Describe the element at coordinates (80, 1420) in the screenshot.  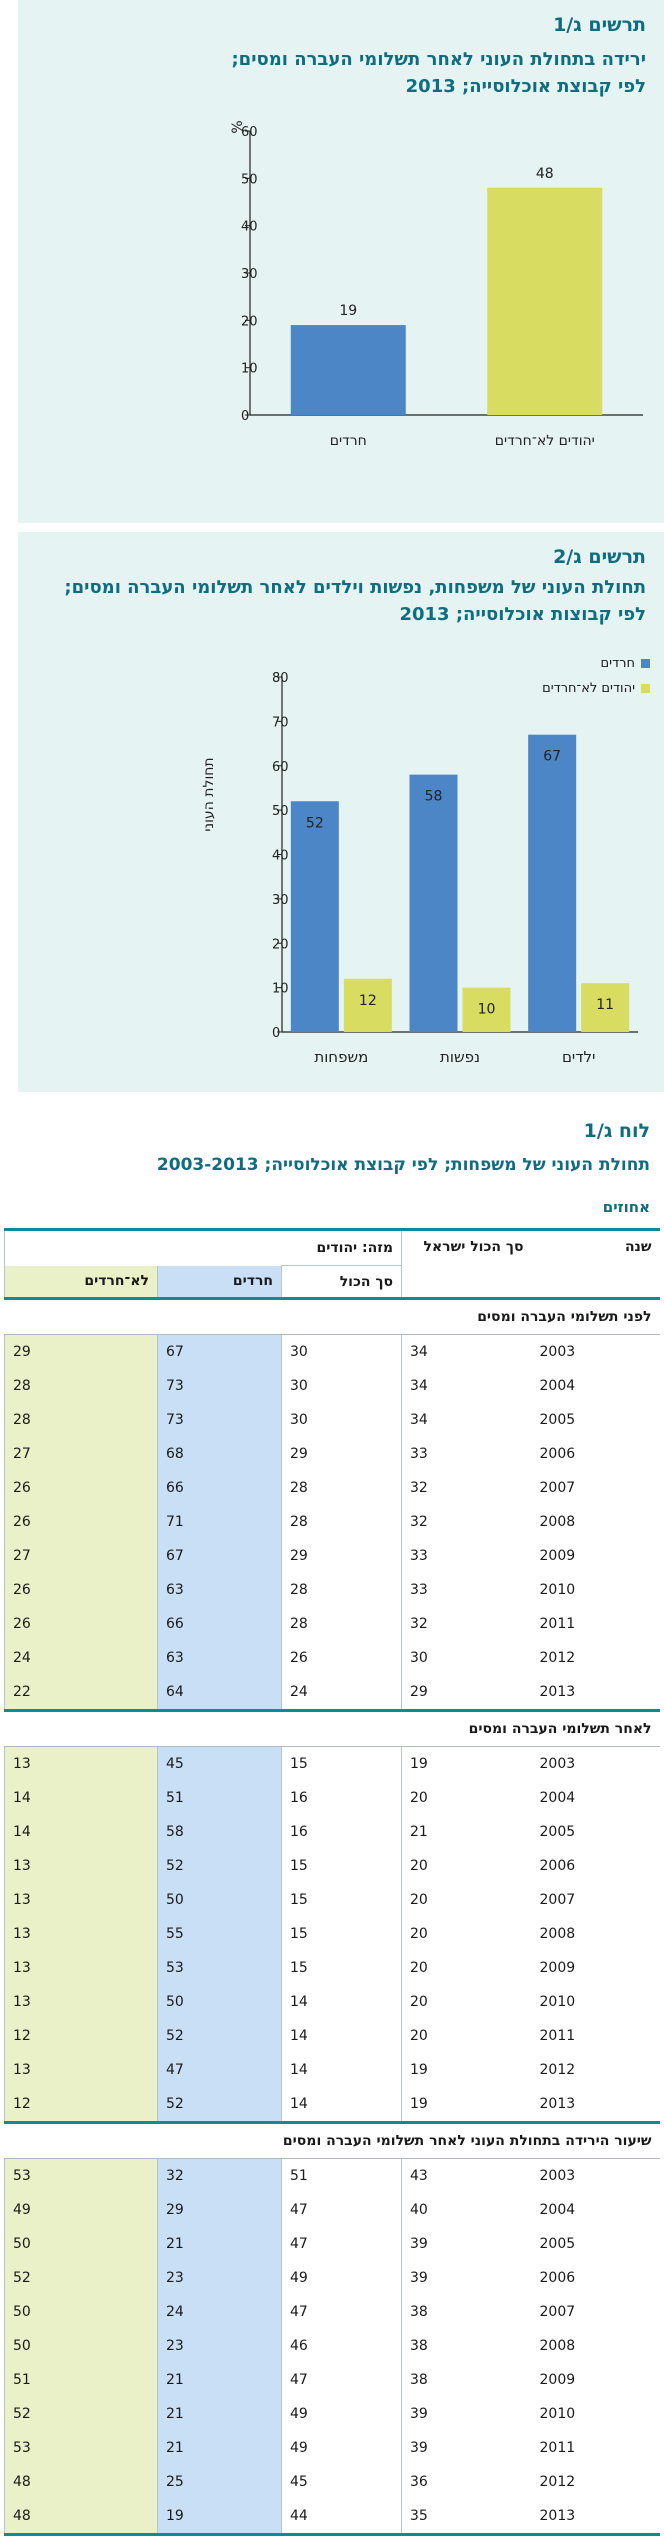
I see `cell-non-haredim: 28` at that location.